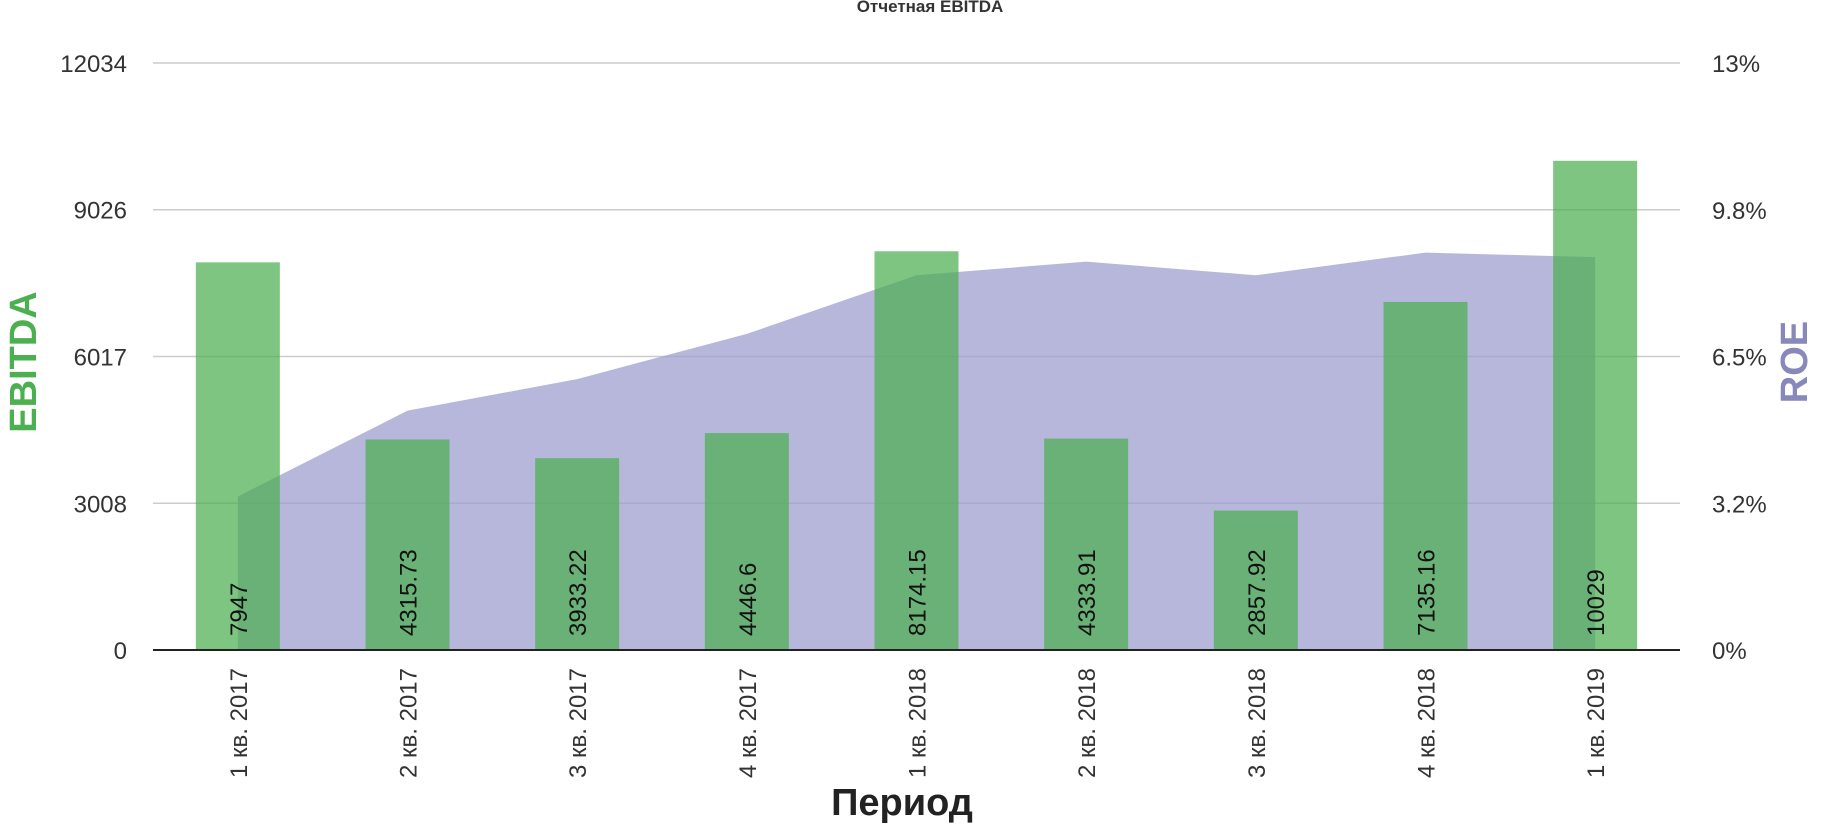 The image size is (1835, 840). Describe the element at coordinates (1729, 651) in the screenshot. I see `y2-tick-label: 0%` at that location.